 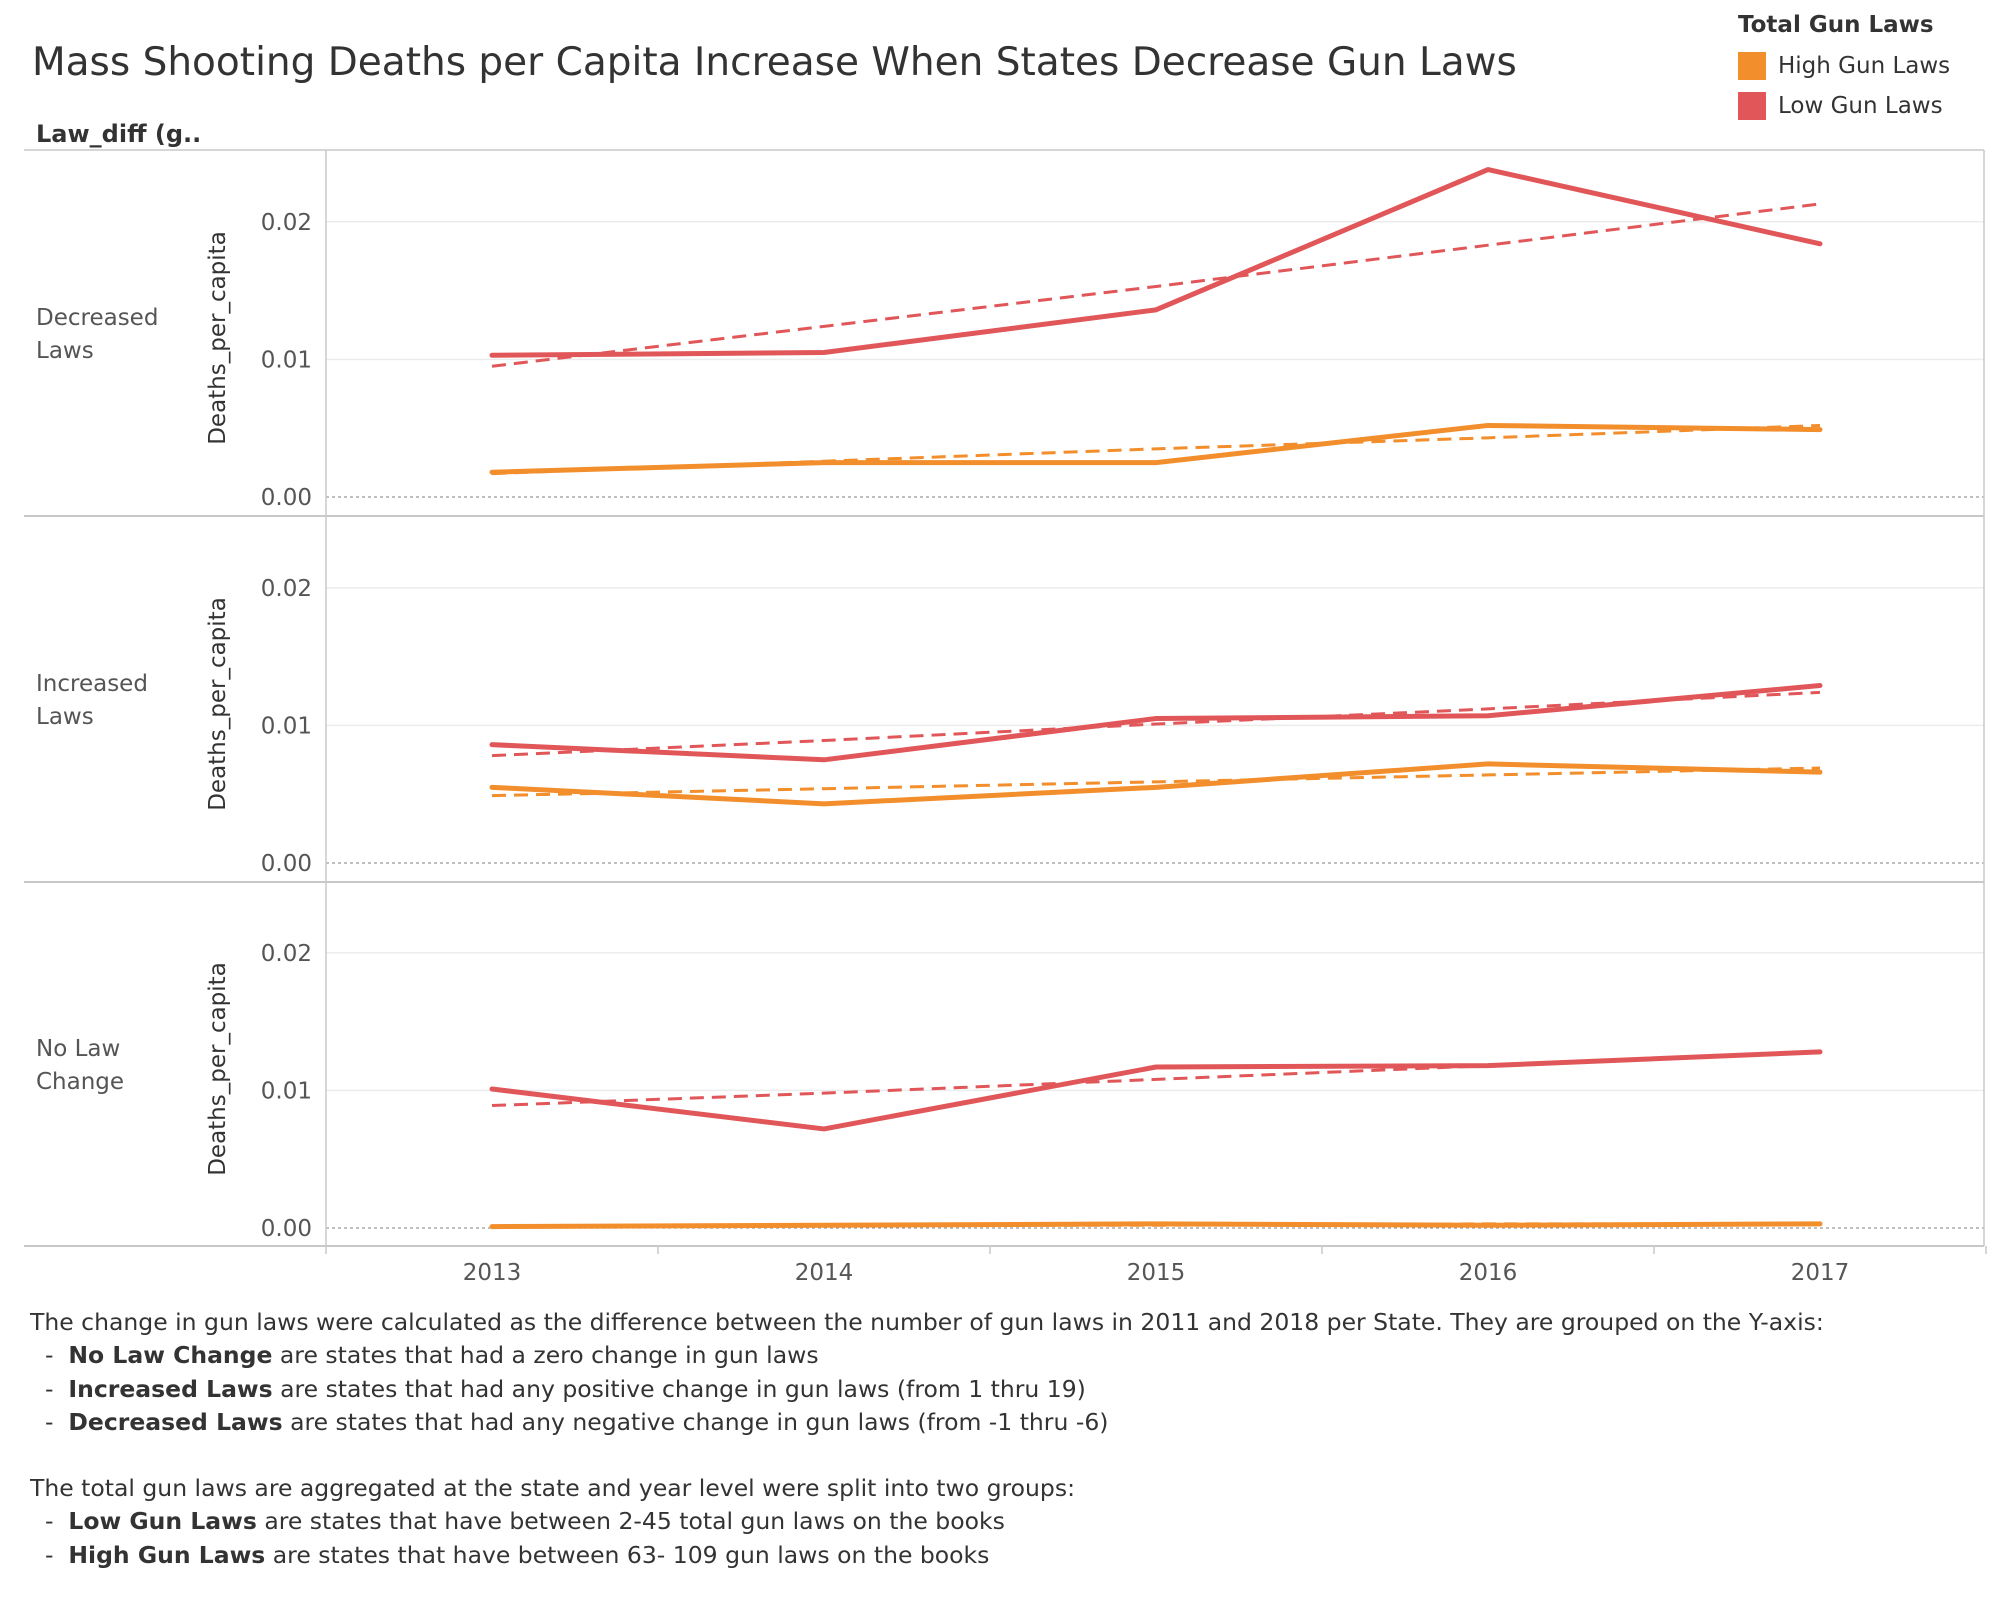 What do you see at coordinates (1752, 66) in the screenshot?
I see `legend-swatch-high` at bounding box center [1752, 66].